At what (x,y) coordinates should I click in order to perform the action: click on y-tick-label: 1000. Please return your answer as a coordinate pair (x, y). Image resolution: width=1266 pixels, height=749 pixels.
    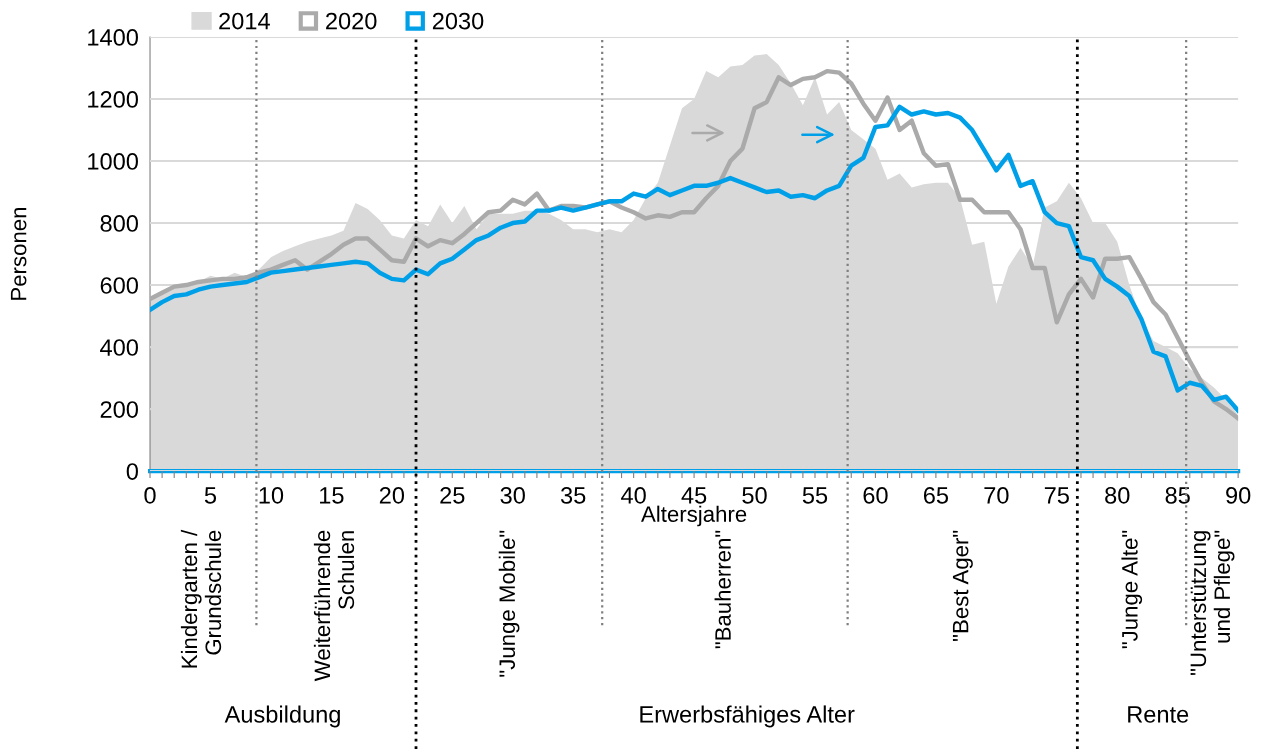
    Looking at the image, I should click on (113, 161).